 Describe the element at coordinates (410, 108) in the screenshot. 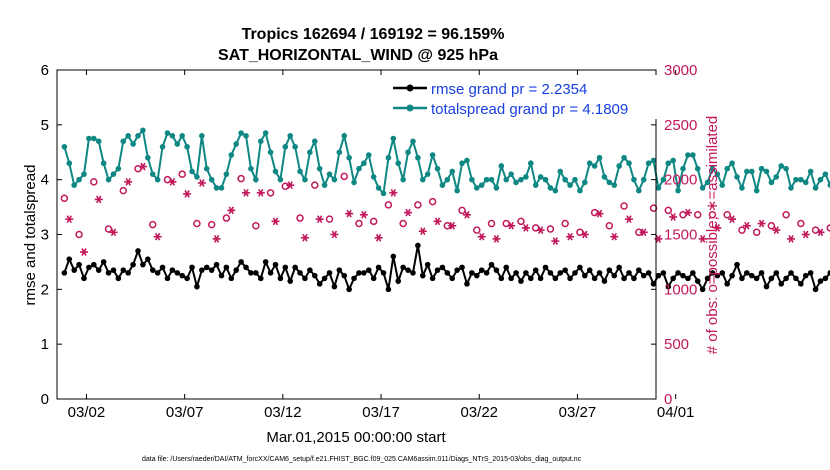

I see `legend-spread-marker` at that location.